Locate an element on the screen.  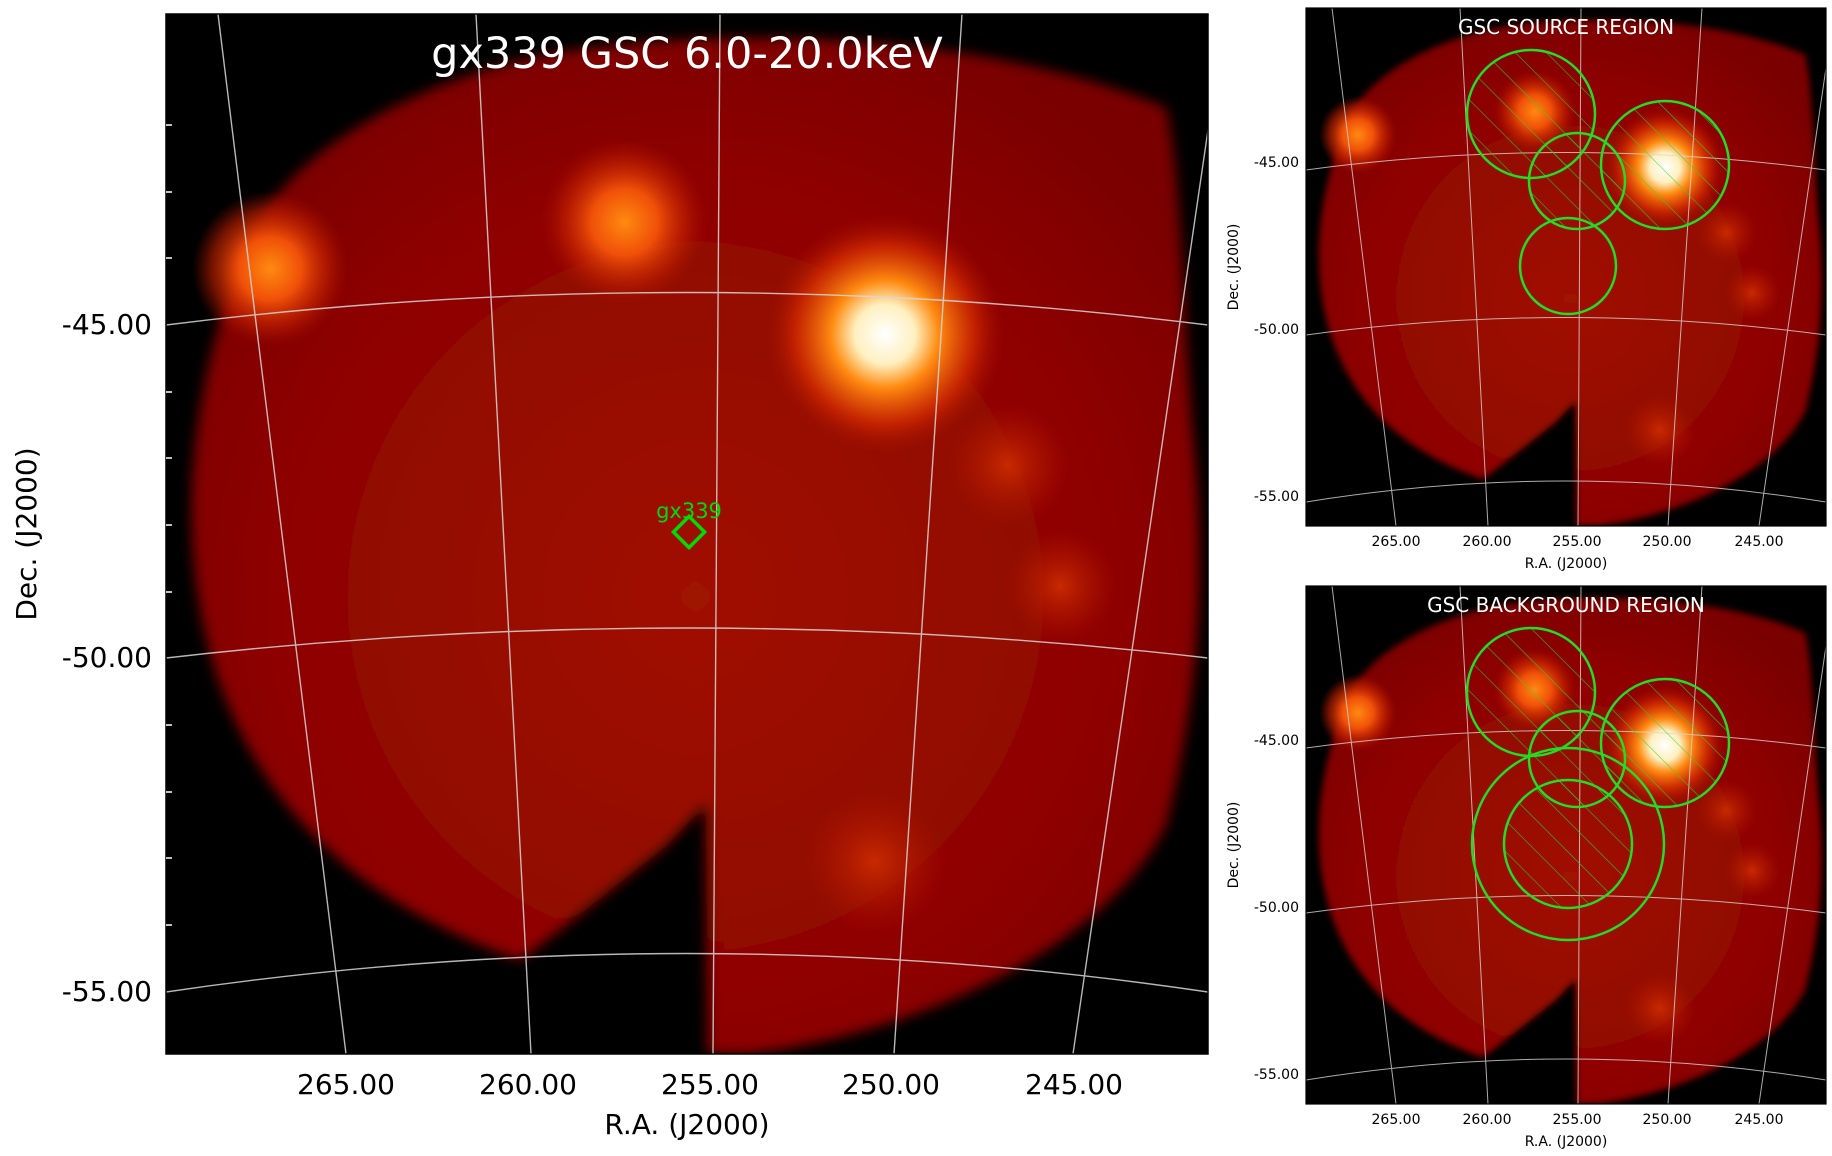
source-regions is located at coordinates (1598, 182).